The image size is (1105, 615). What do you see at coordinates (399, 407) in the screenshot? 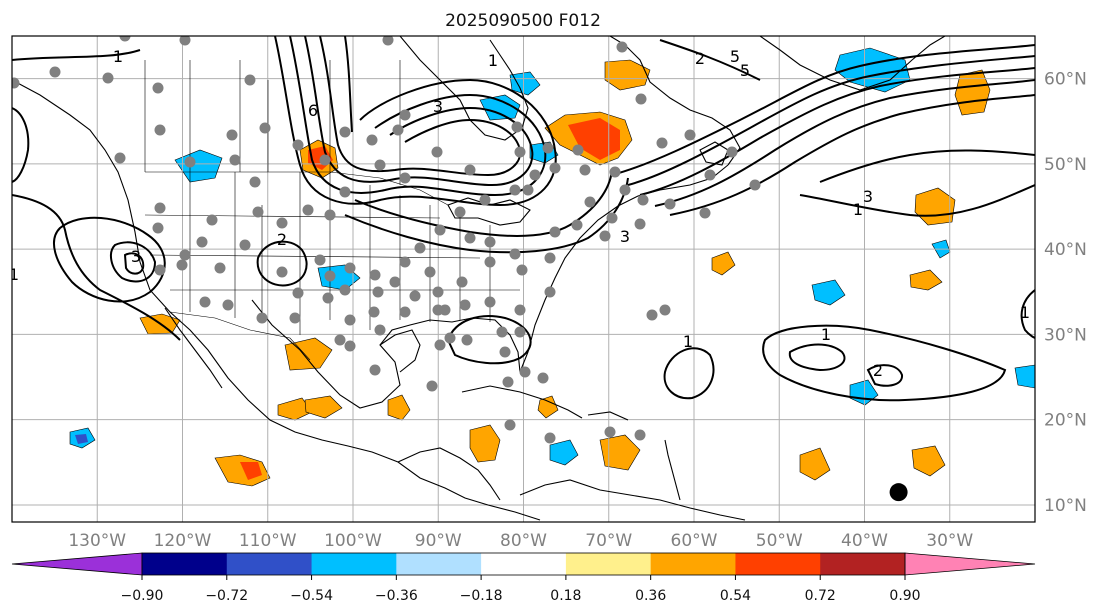
I see `shade-gulf-honduras` at bounding box center [399, 407].